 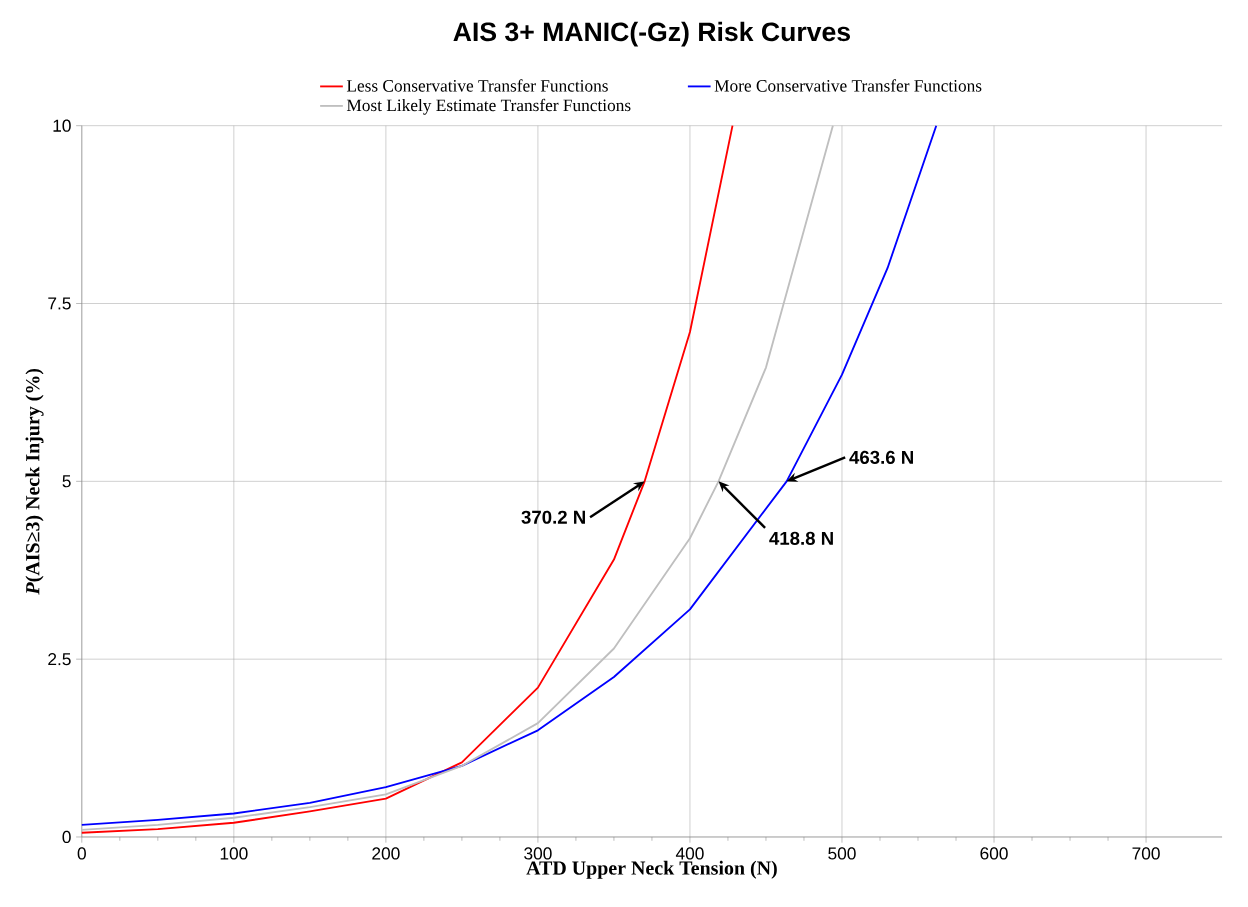 I want to click on chart-title: AIS 3+ MANIC(-Gz) Risk Curves, so click(x=651, y=34).